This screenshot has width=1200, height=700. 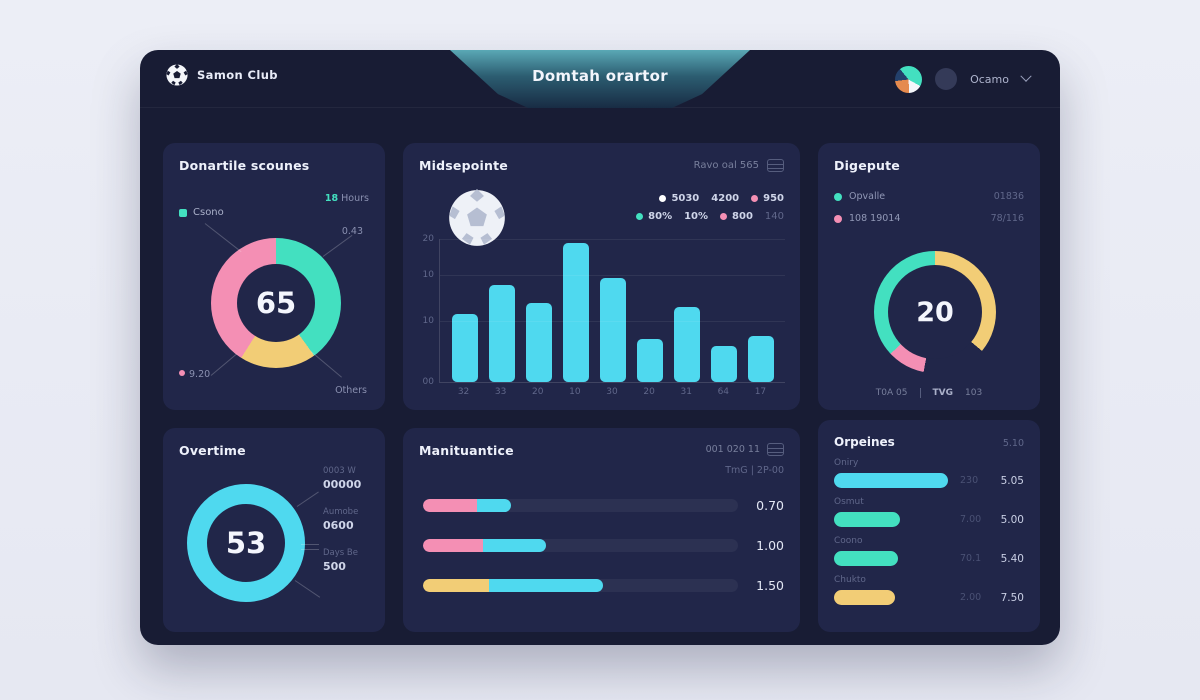 I want to click on card-meta: 001 020 11 TmG | 2P-00, so click(x=745, y=459).